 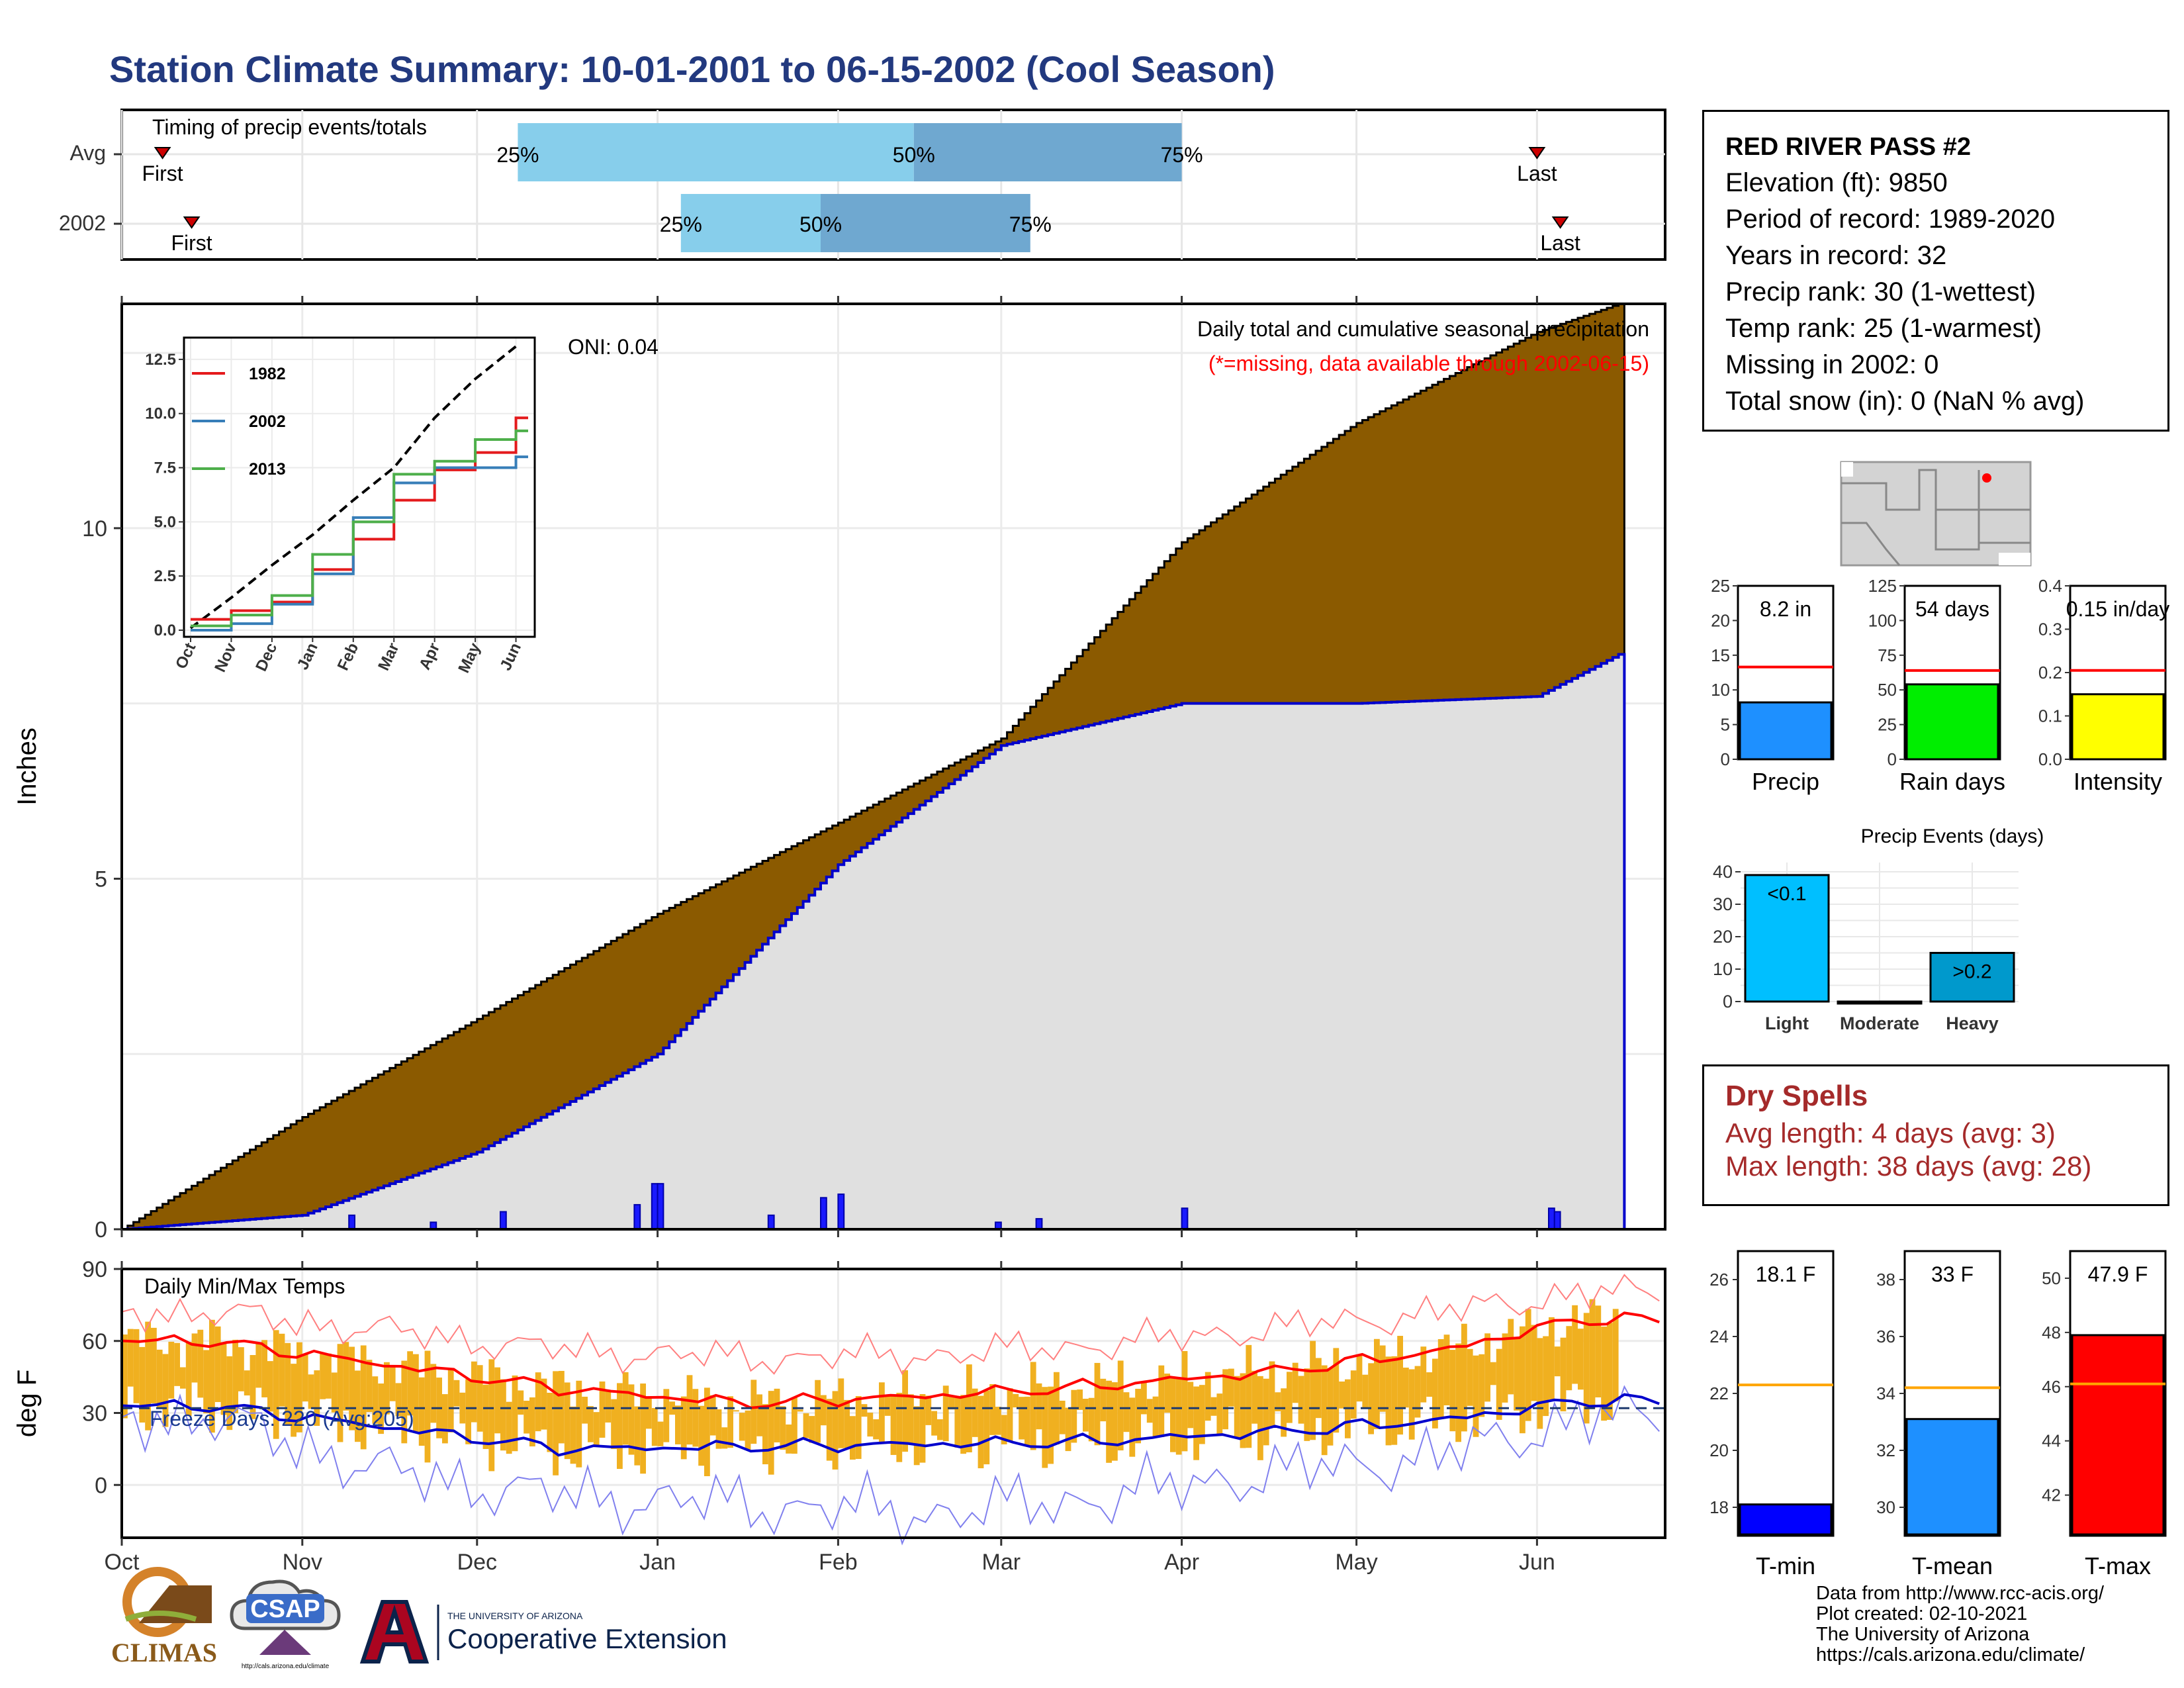 What do you see at coordinates (28, 766) in the screenshot?
I see `main-y-label: Inches` at bounding box center [28, 766].